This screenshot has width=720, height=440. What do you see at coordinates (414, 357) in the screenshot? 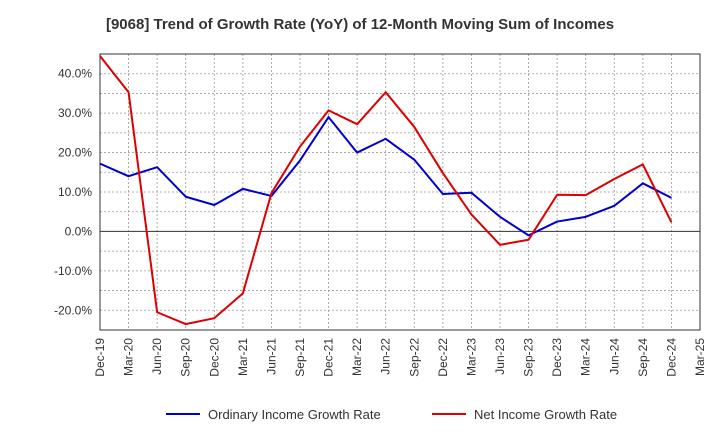
I see `x-tick-label: Sep-22` at bounding box center [414, 357].